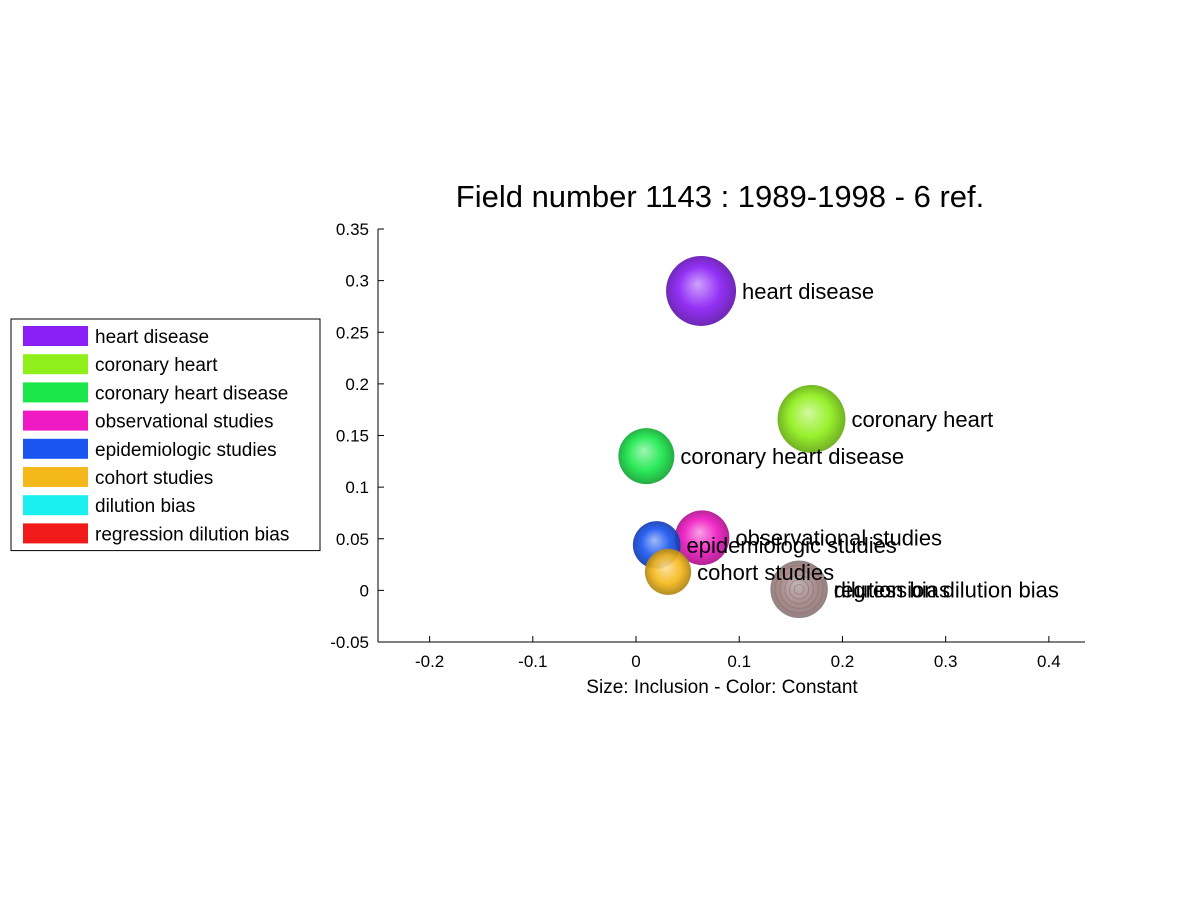 The image size is (1200, 900). I want to click on legend-entry: heart disease, so click(152, 337).